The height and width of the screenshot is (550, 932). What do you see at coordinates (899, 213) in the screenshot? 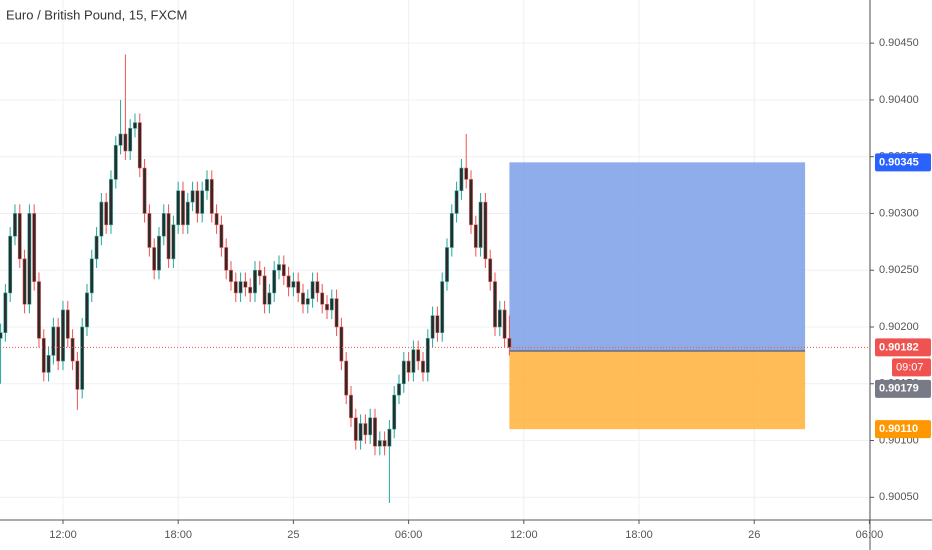
I see `y-tick-label: 0.90300` at bounding box center [899, 213].